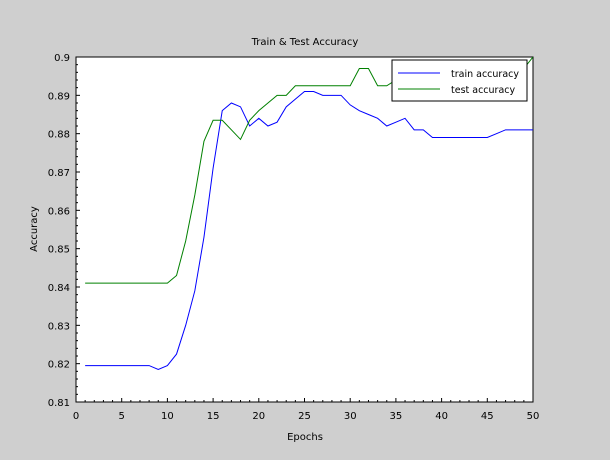  I want to click on x-tick-label: 40, so click(441, 416).